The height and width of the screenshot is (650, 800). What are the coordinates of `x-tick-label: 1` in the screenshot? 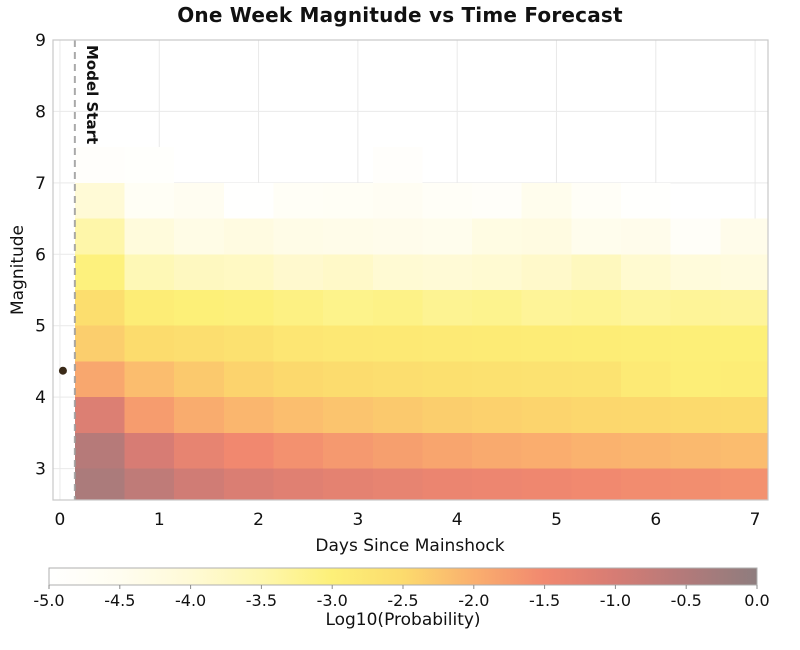 It's located at (159, 520).